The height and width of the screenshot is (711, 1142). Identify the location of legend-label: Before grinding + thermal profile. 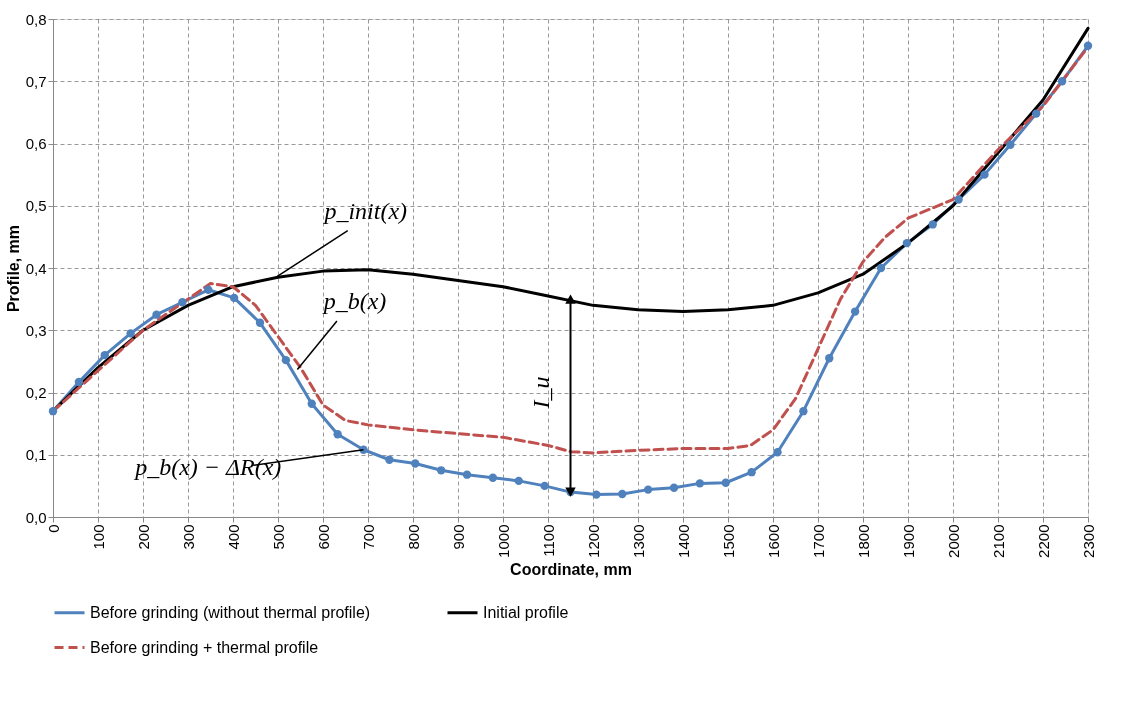
(204, 647).